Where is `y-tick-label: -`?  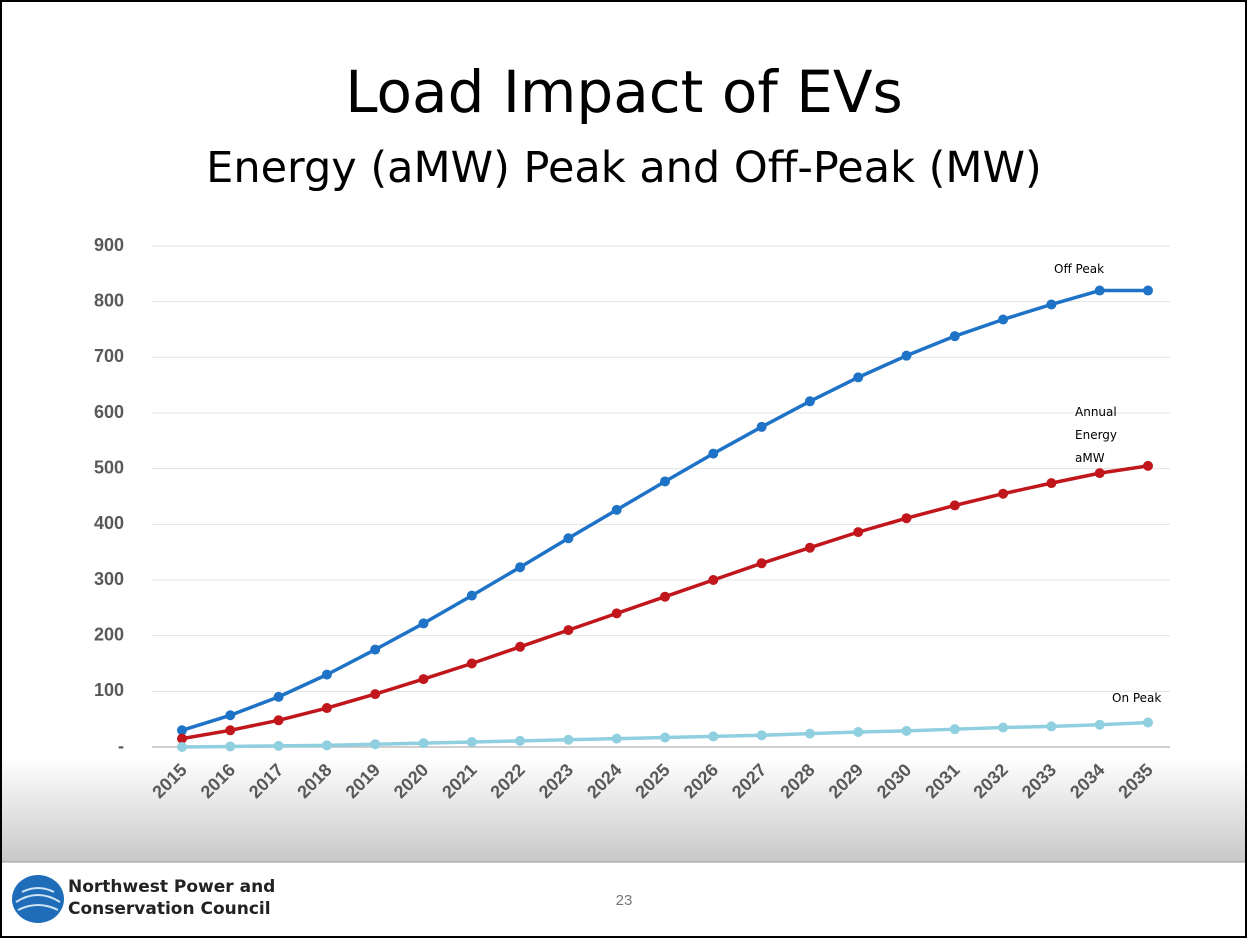 y-tick-label: - is located at coordinates (121, 746).